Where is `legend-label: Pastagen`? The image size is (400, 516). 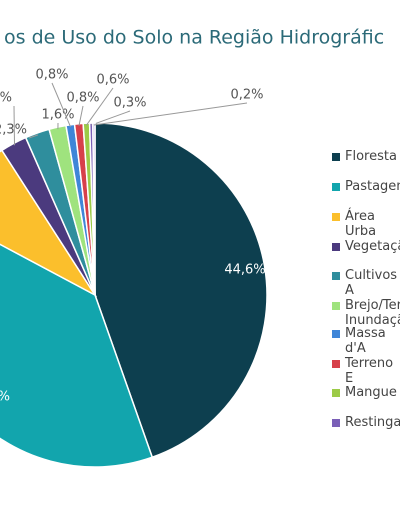 legend-label: Pastagen is located at coordinates (372, 186).